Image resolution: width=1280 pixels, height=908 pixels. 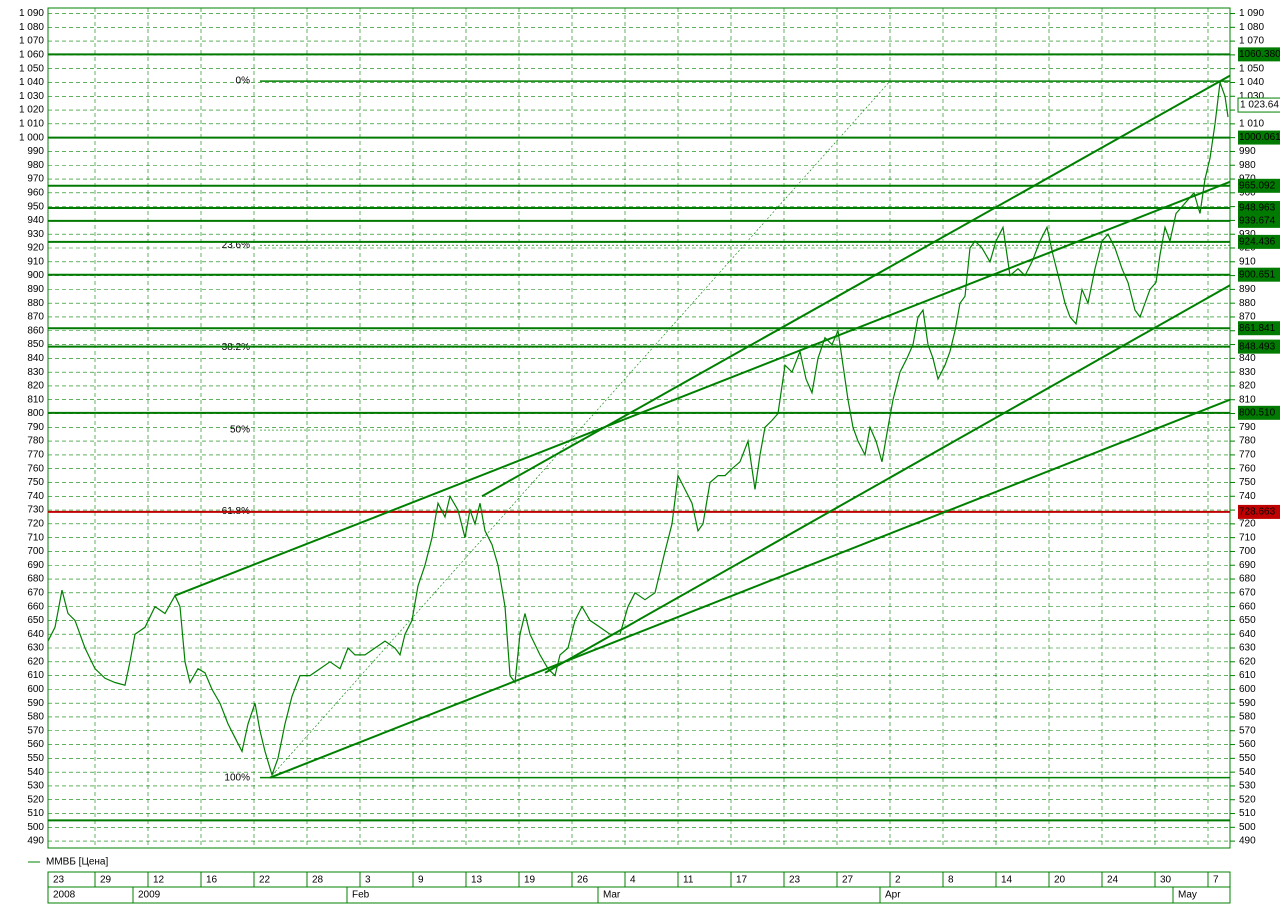 I want to click on y-tick-label: 890, so click(x=35, y=289).